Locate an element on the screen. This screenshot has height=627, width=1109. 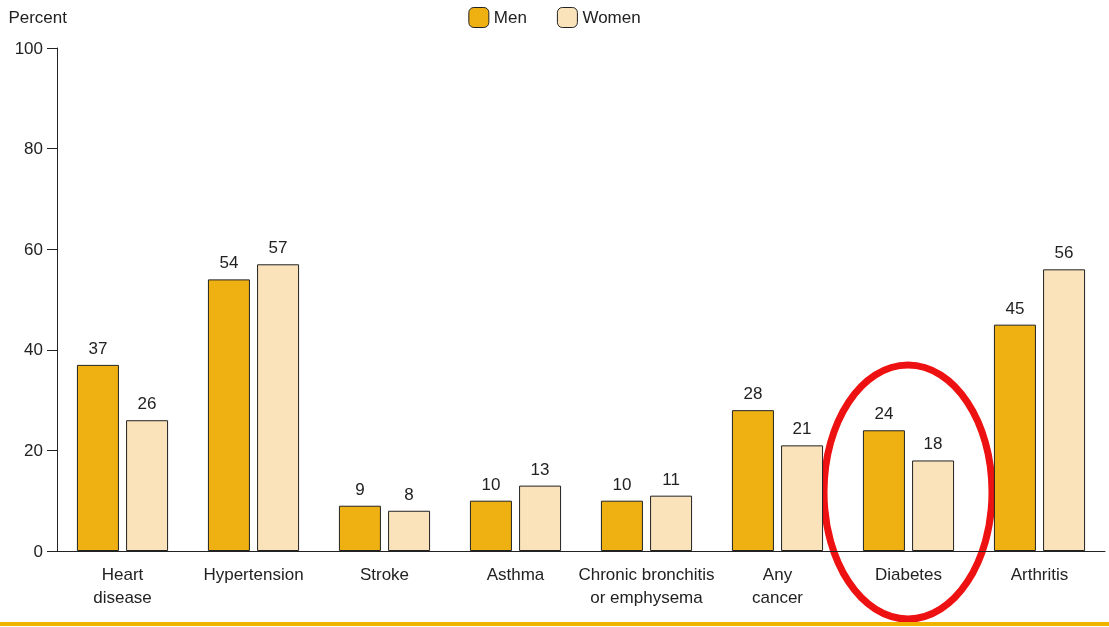
x-tick-label: Chronic bronchitis or emphysema is located at coordinates (646, 586).